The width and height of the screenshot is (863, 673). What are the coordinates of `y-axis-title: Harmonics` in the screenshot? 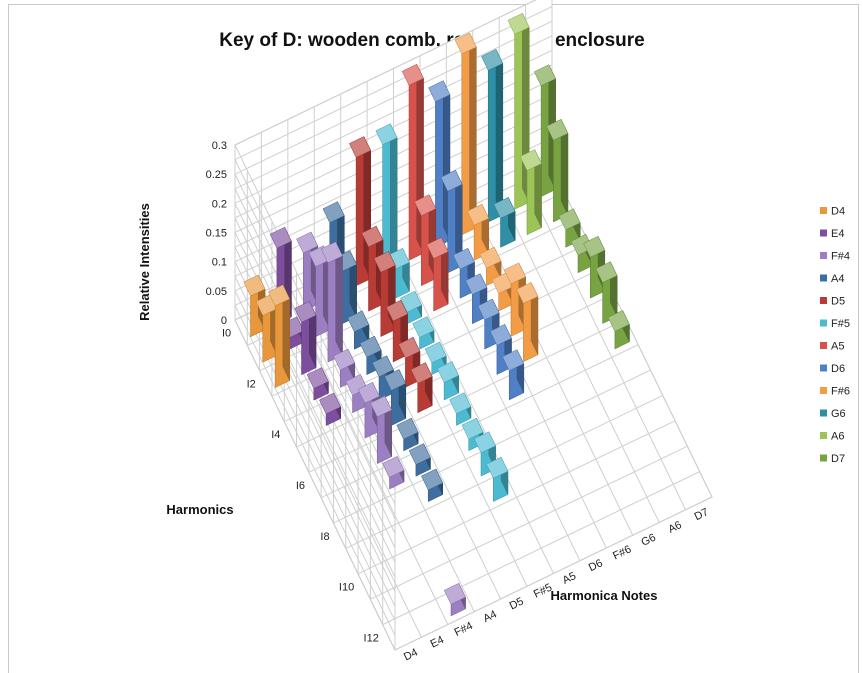 It's located at (199, 509).